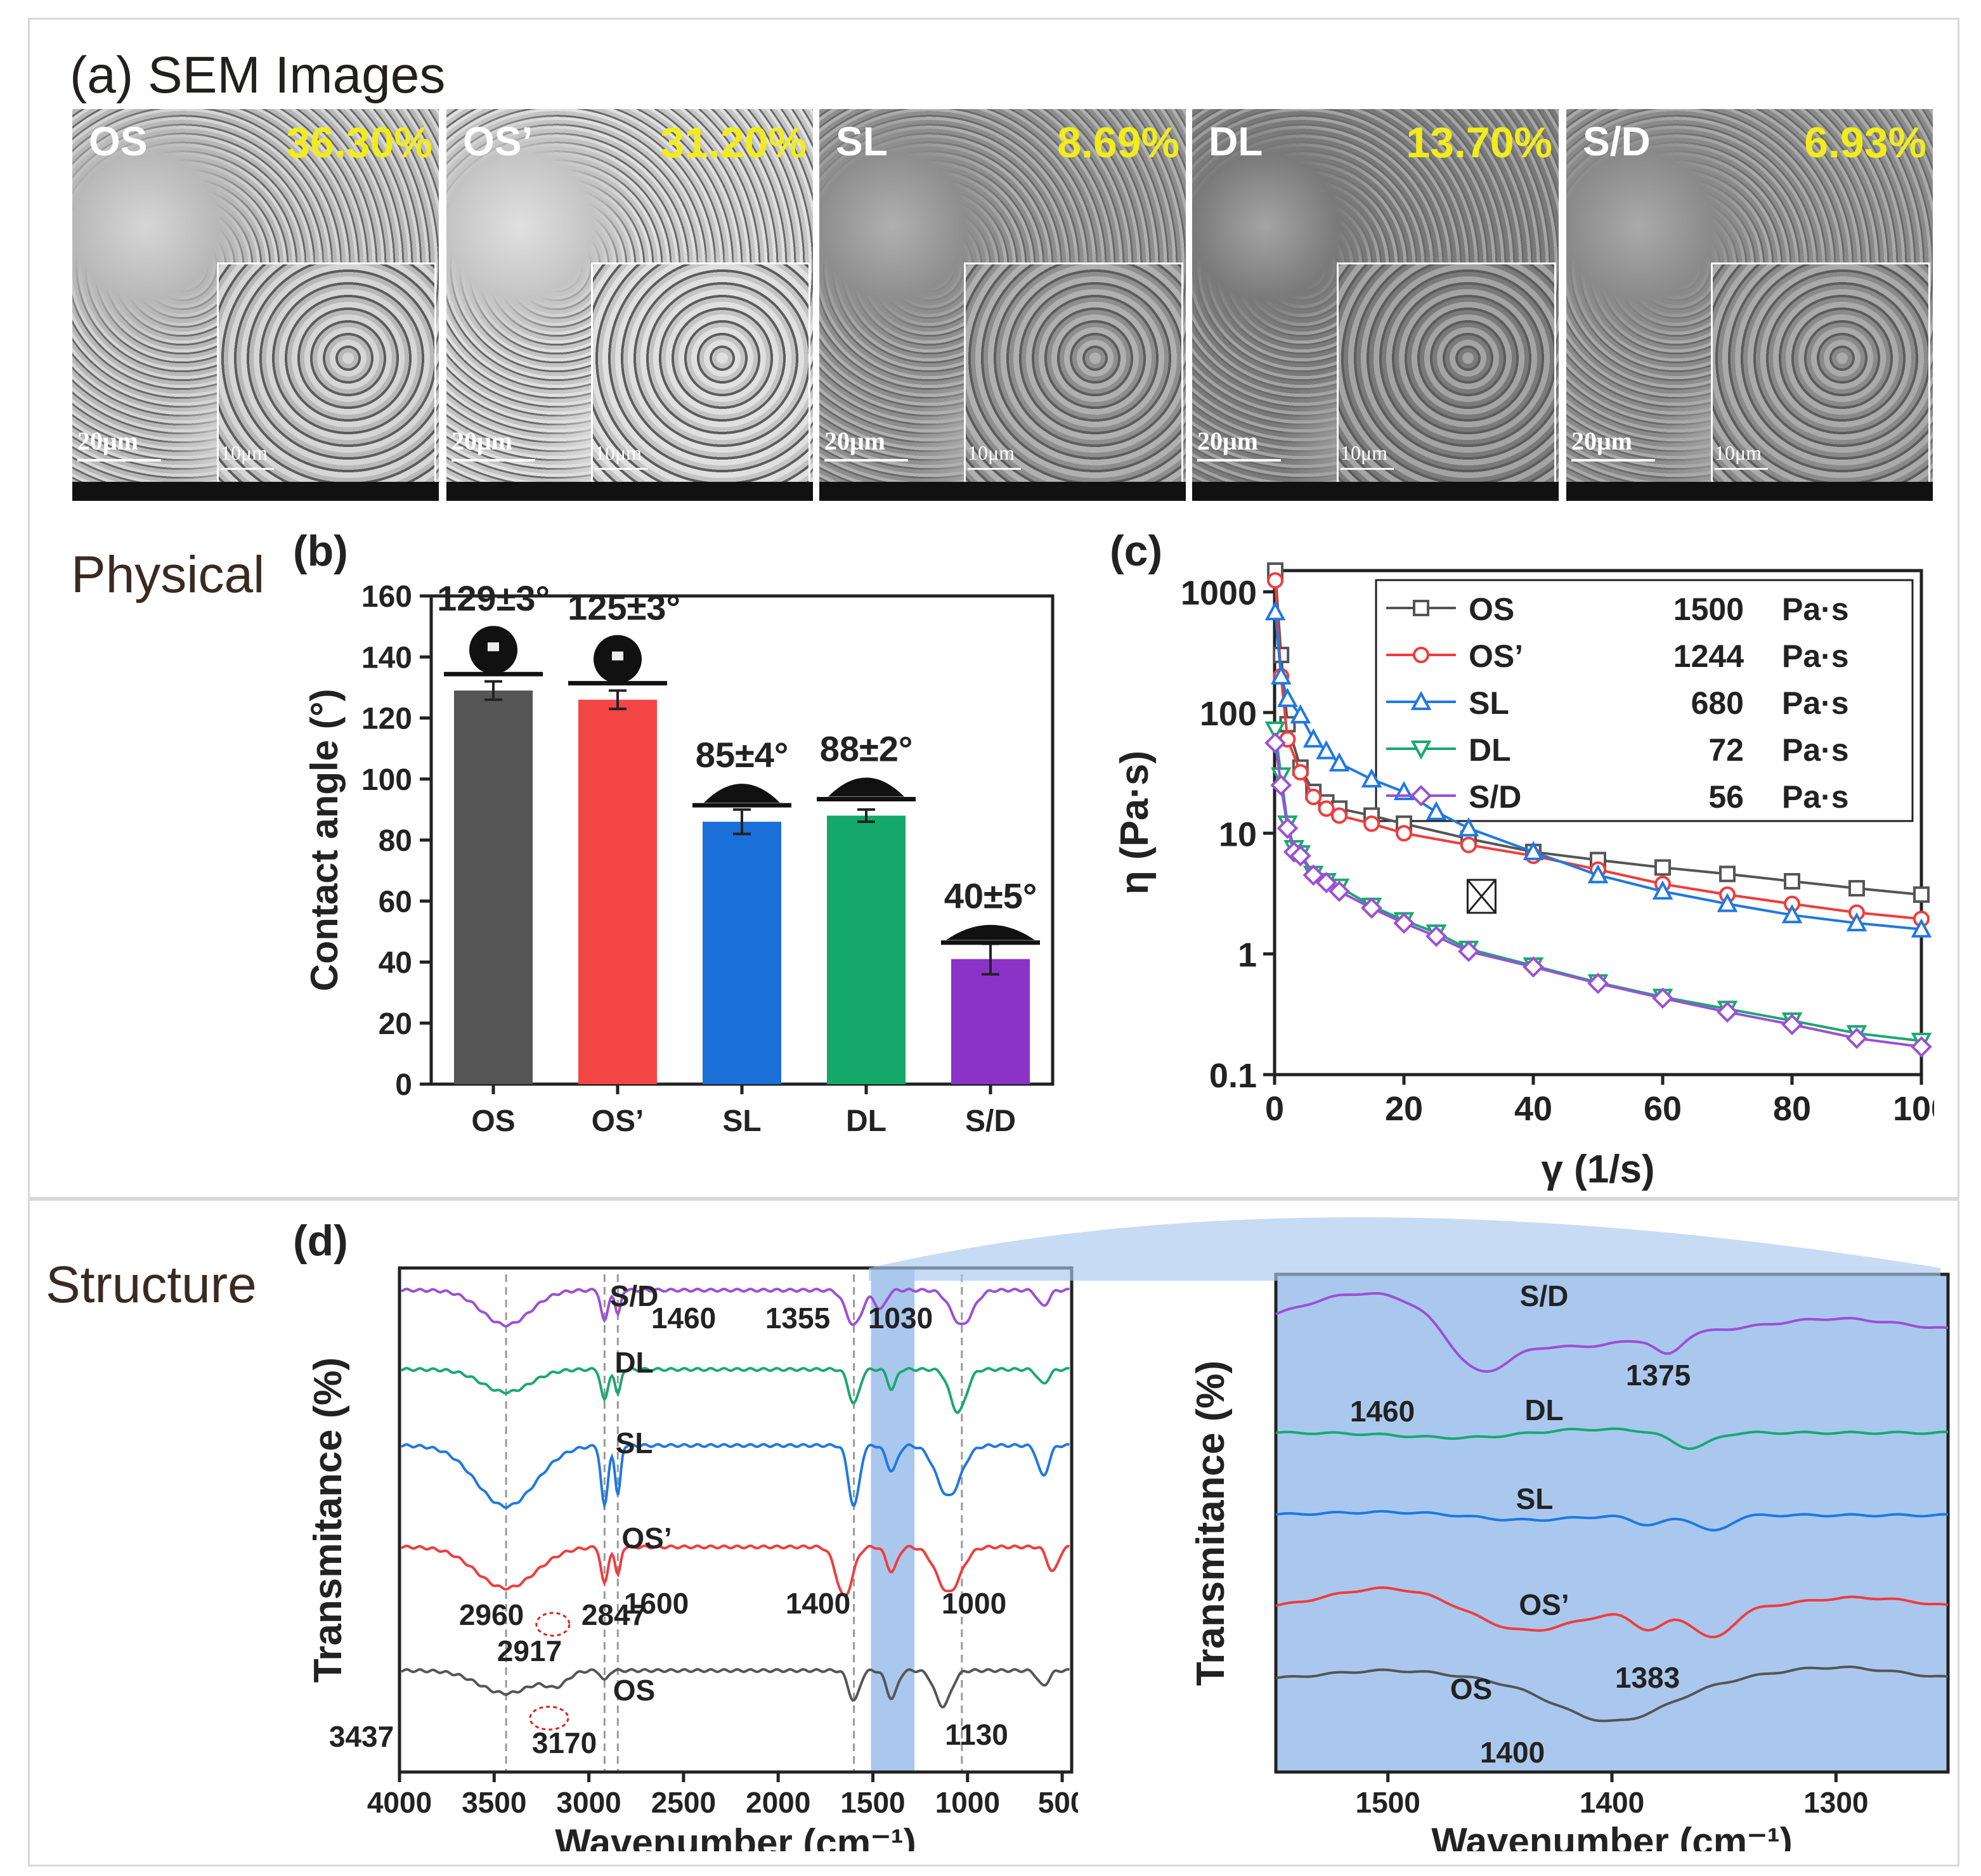 Image resolution: width=1981 pixels, height=1876 pixels. Describe the element at coordinates (736, 1520) in the screenshot. I see `plot-frame` at that location.